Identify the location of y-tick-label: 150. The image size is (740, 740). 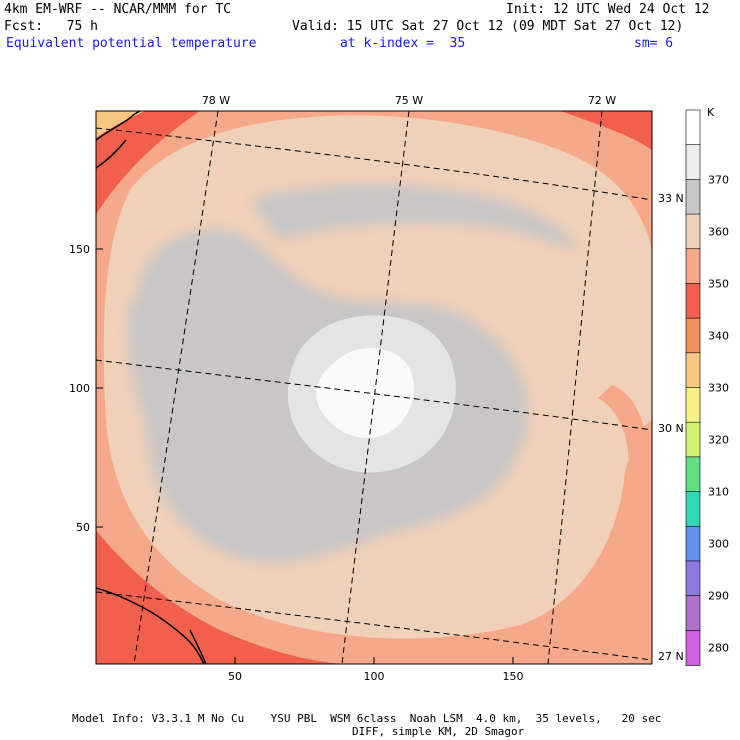
(79, 249).